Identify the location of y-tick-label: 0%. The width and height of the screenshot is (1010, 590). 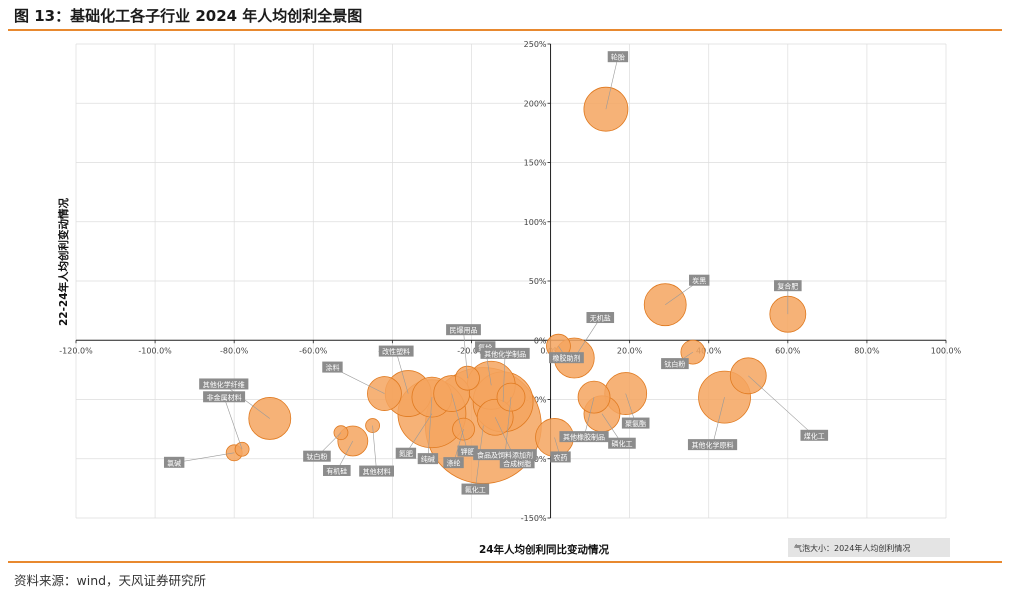
(540, 340).